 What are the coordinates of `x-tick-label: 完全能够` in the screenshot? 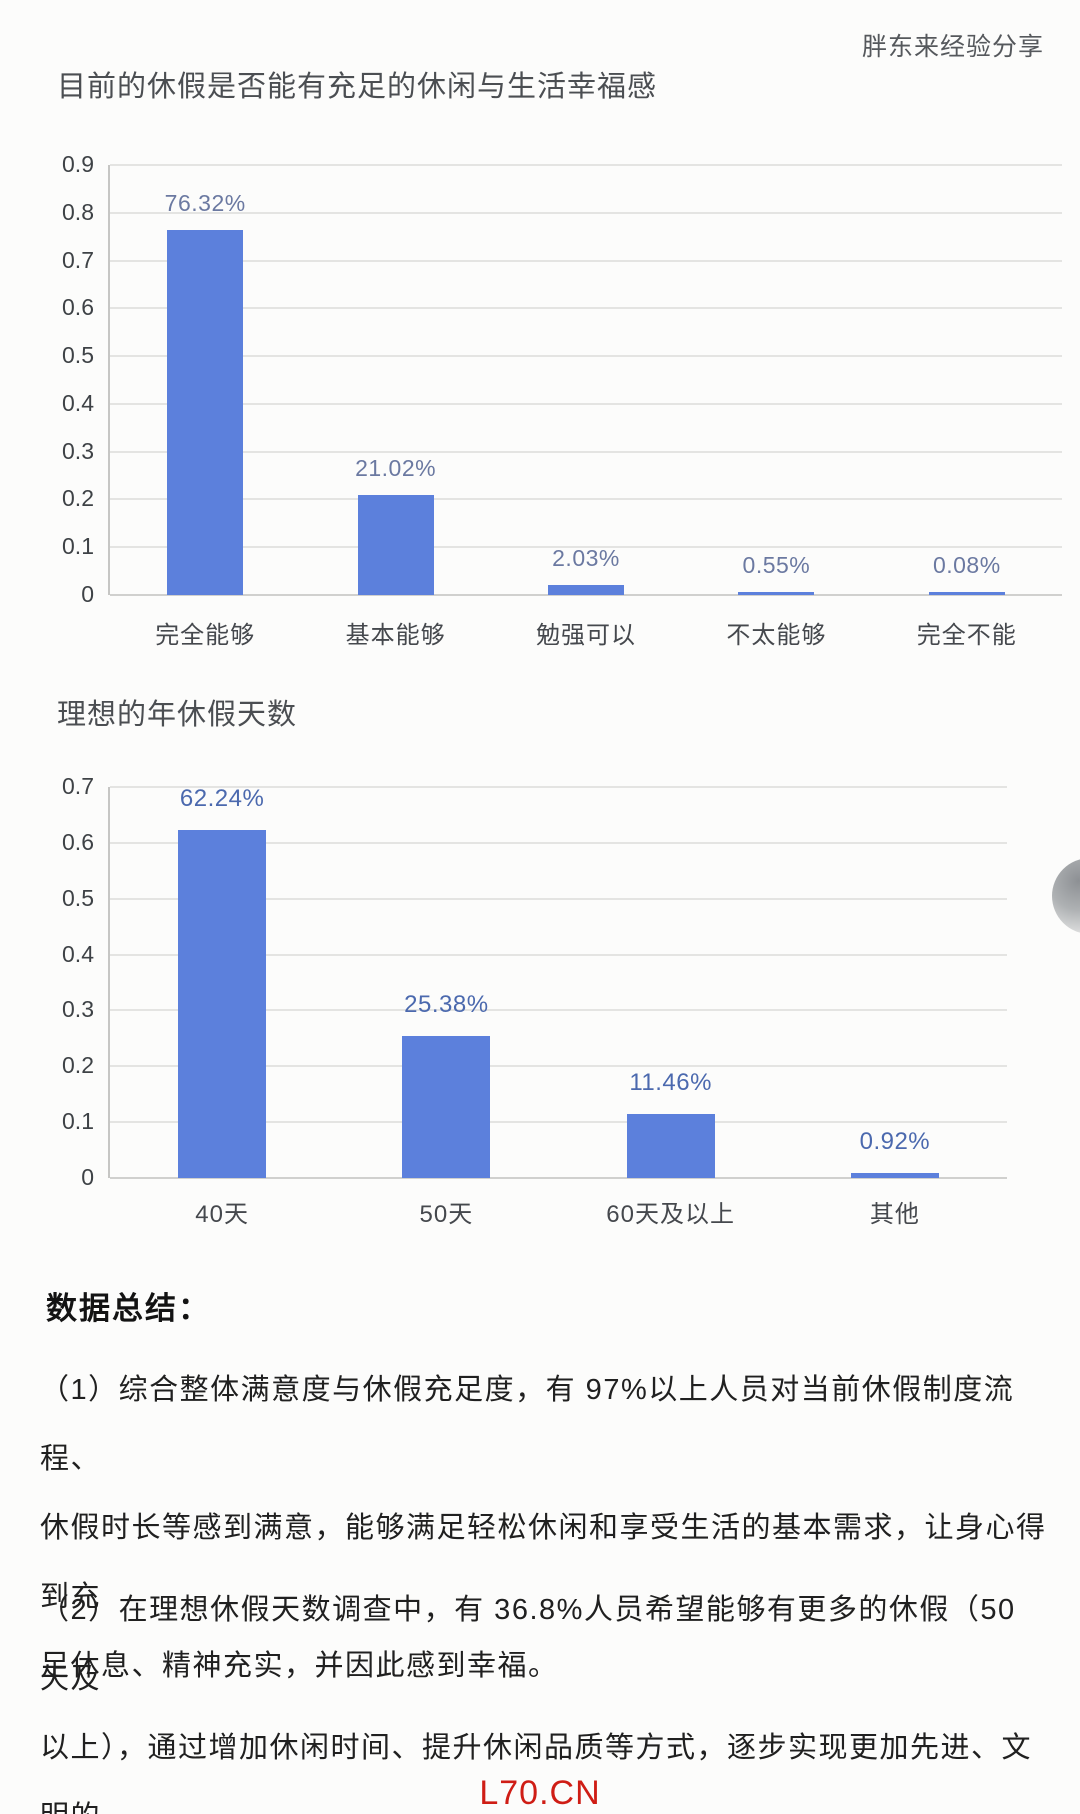 It's located at (205, 635).